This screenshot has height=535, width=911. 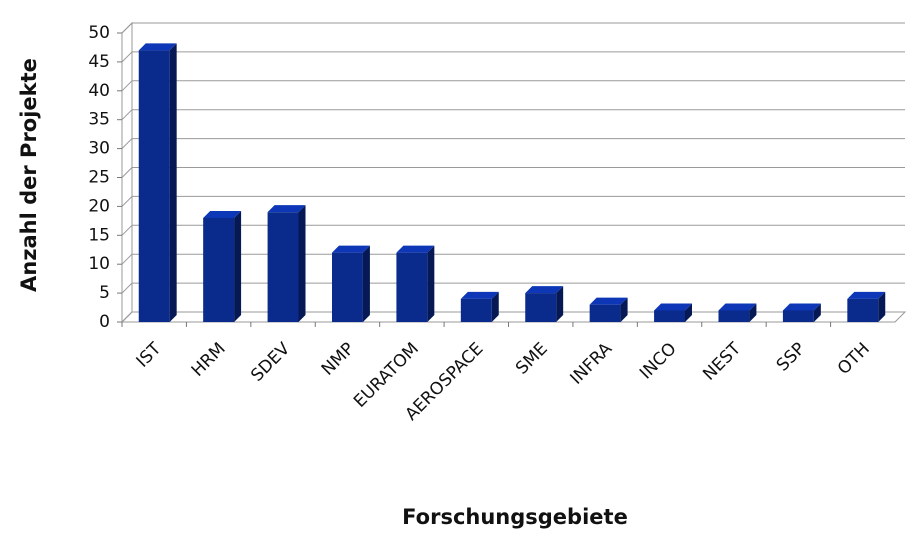 What do you see at coordinates (104, 293) in the screenshot?
I see `y-tick-label: 5` at bounding box center [104, 293].